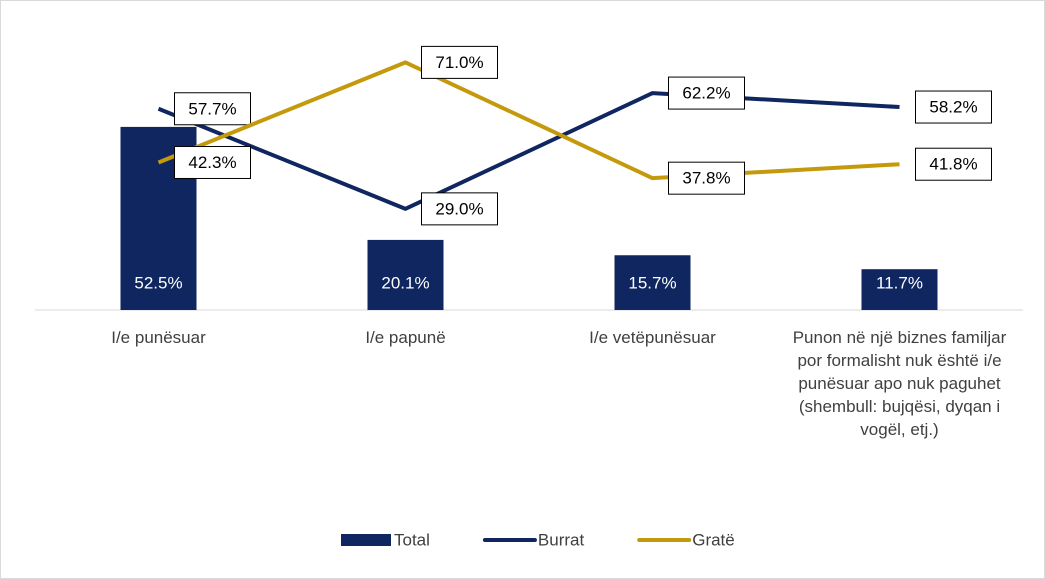 This screenshot has height=579, width=1045. What do you see at coordinates (899, 282) in the screenshot?
I see `bar-value-label: 11.7%` at bounding box center [899, 282].